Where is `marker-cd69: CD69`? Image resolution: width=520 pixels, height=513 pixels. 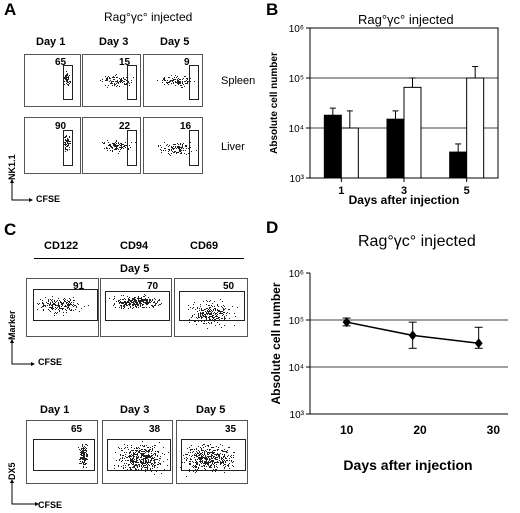 marker-cd69: CD69 is located at coordinates (204, 246).